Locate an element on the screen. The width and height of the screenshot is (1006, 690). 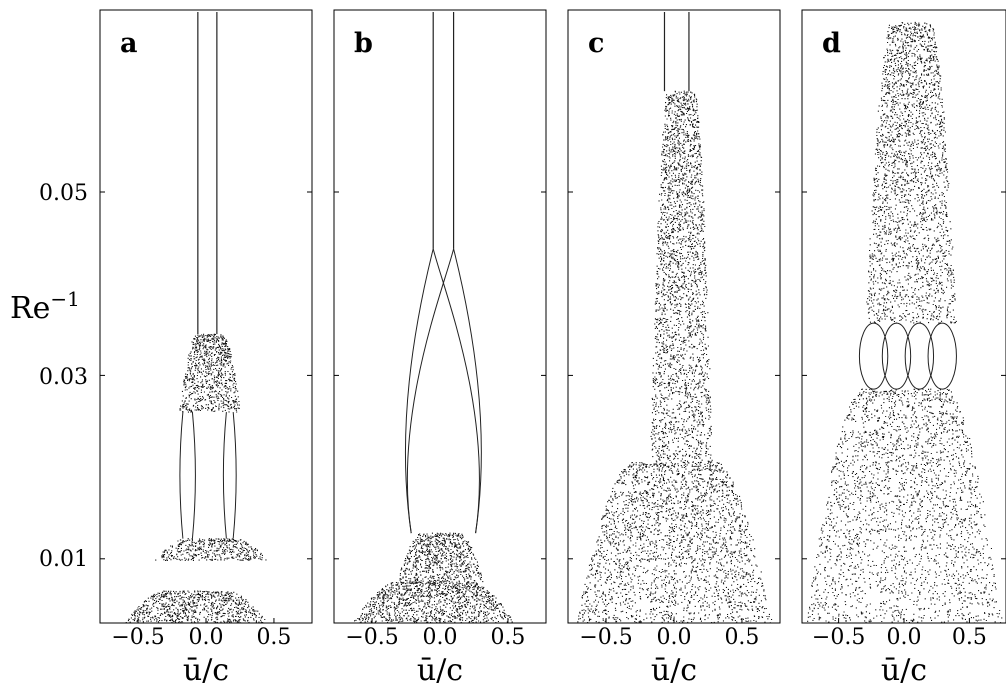
panel-b-marks is located at coordinates (433, 317).